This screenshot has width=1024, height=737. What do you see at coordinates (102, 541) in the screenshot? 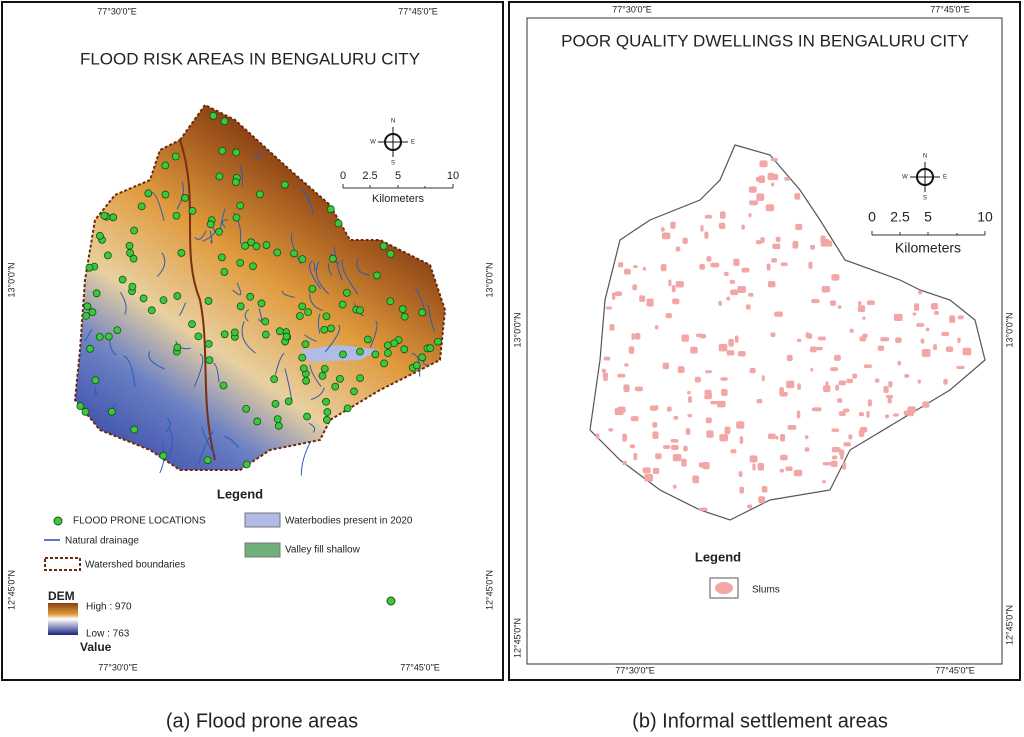
I see `legend-label: Natural drainage` at bounding box center [102, 541].